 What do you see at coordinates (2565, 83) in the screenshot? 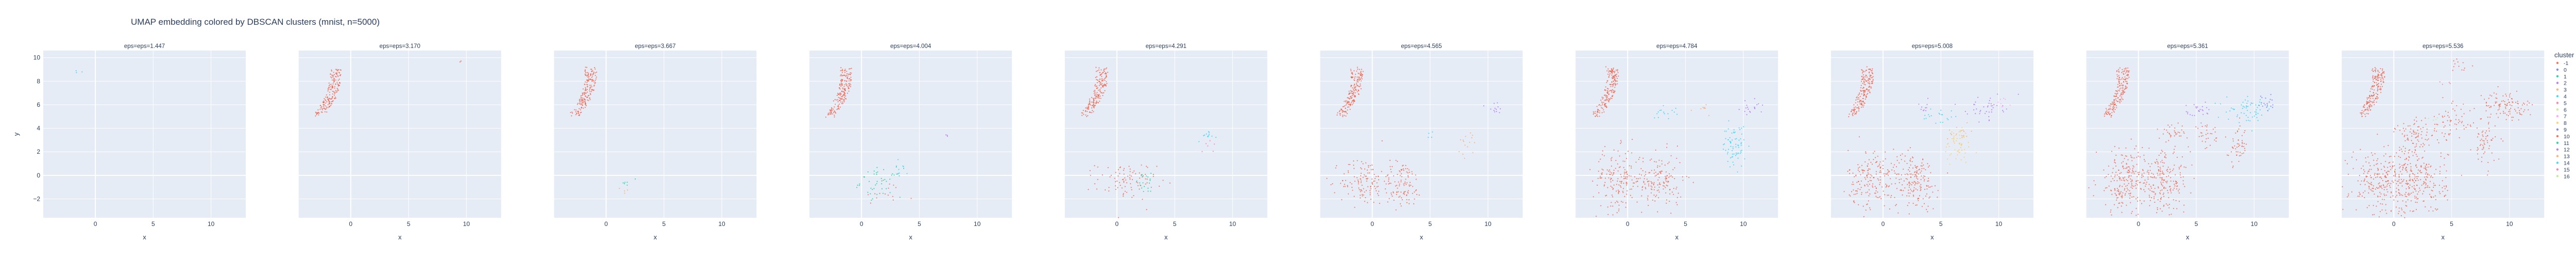
I see `legend-label: 2` at bounding box center [2565, 83].